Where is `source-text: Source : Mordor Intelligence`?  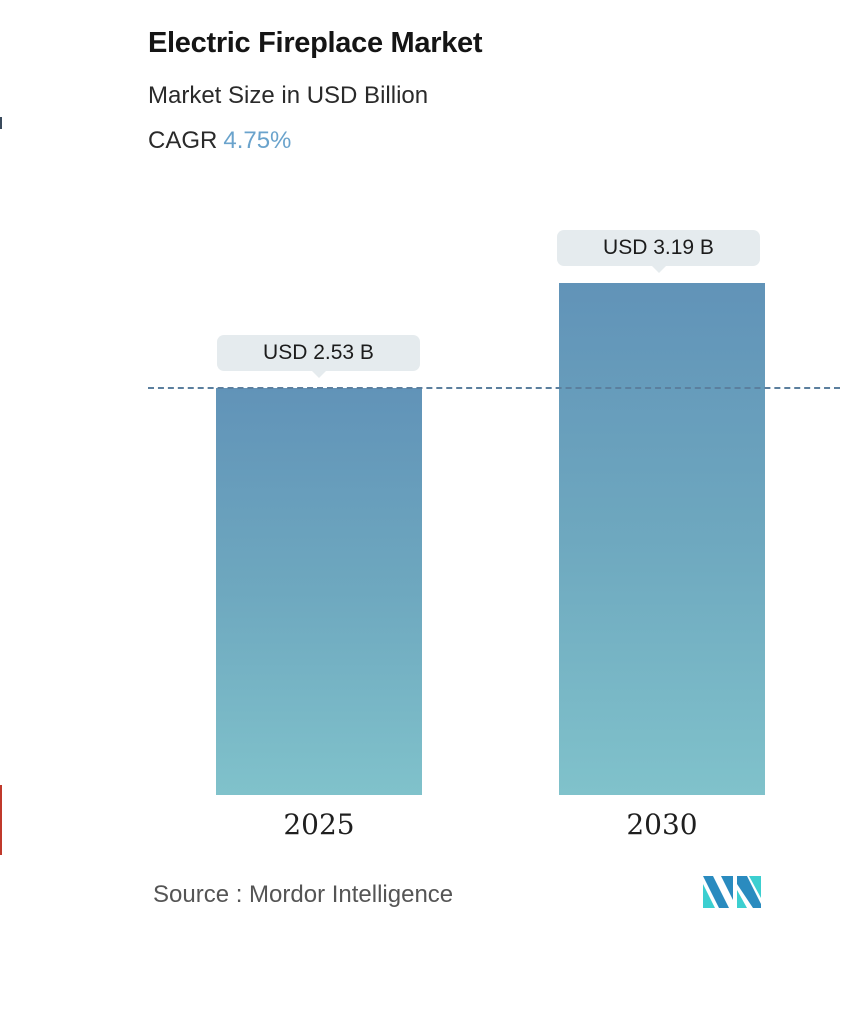
source-text: Source : Mordor Intelligence is located at coordinates (303, 894).